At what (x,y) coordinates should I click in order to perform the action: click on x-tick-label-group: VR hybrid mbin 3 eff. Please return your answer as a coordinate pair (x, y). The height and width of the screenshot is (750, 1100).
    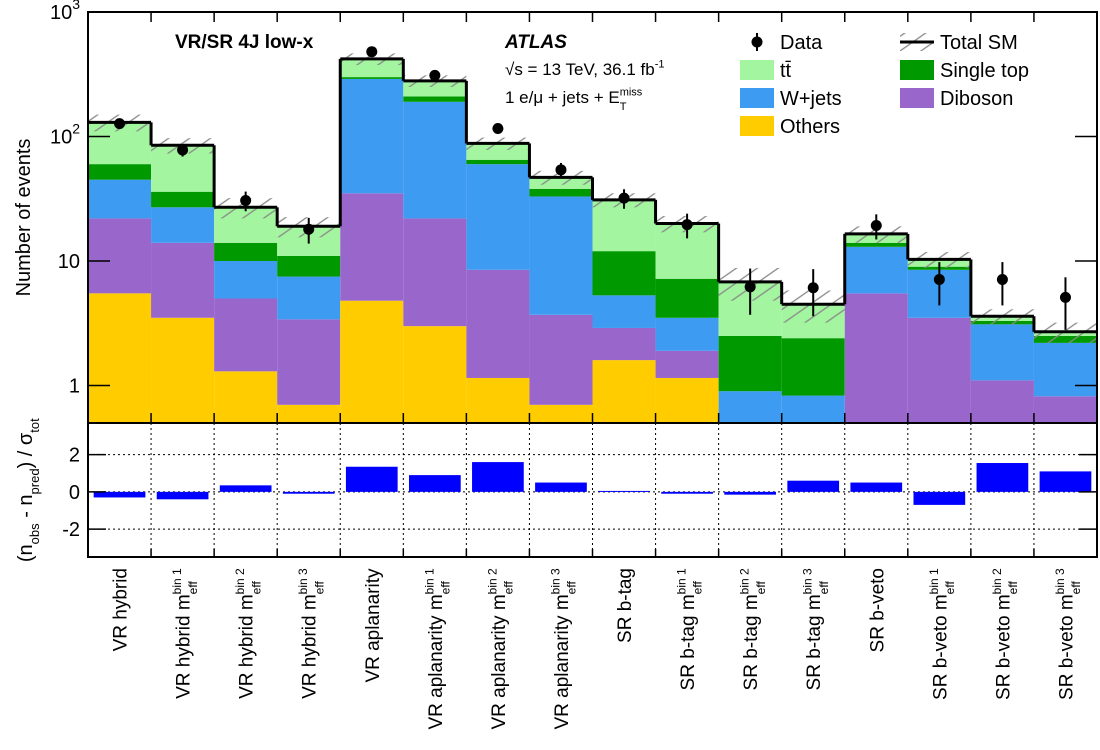
    Looking at the image, I should click on (311, 633).